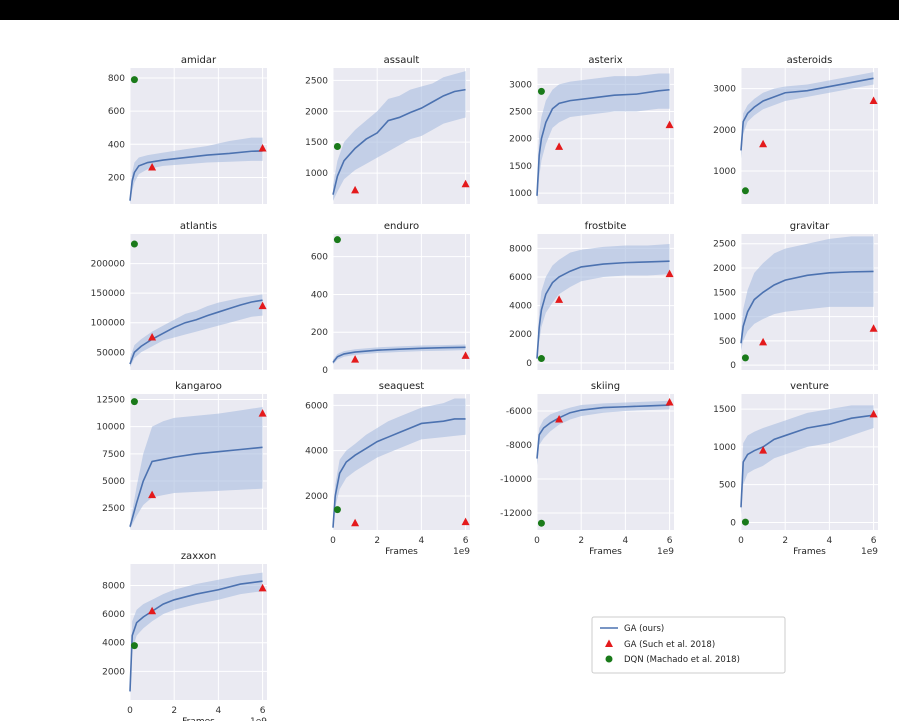 This screenshot has width=899, height=721. What do you see at coordinates (516, 514) in the screenshot?
I see `y-tick-label: -12000` at bounding box center [516, 514].